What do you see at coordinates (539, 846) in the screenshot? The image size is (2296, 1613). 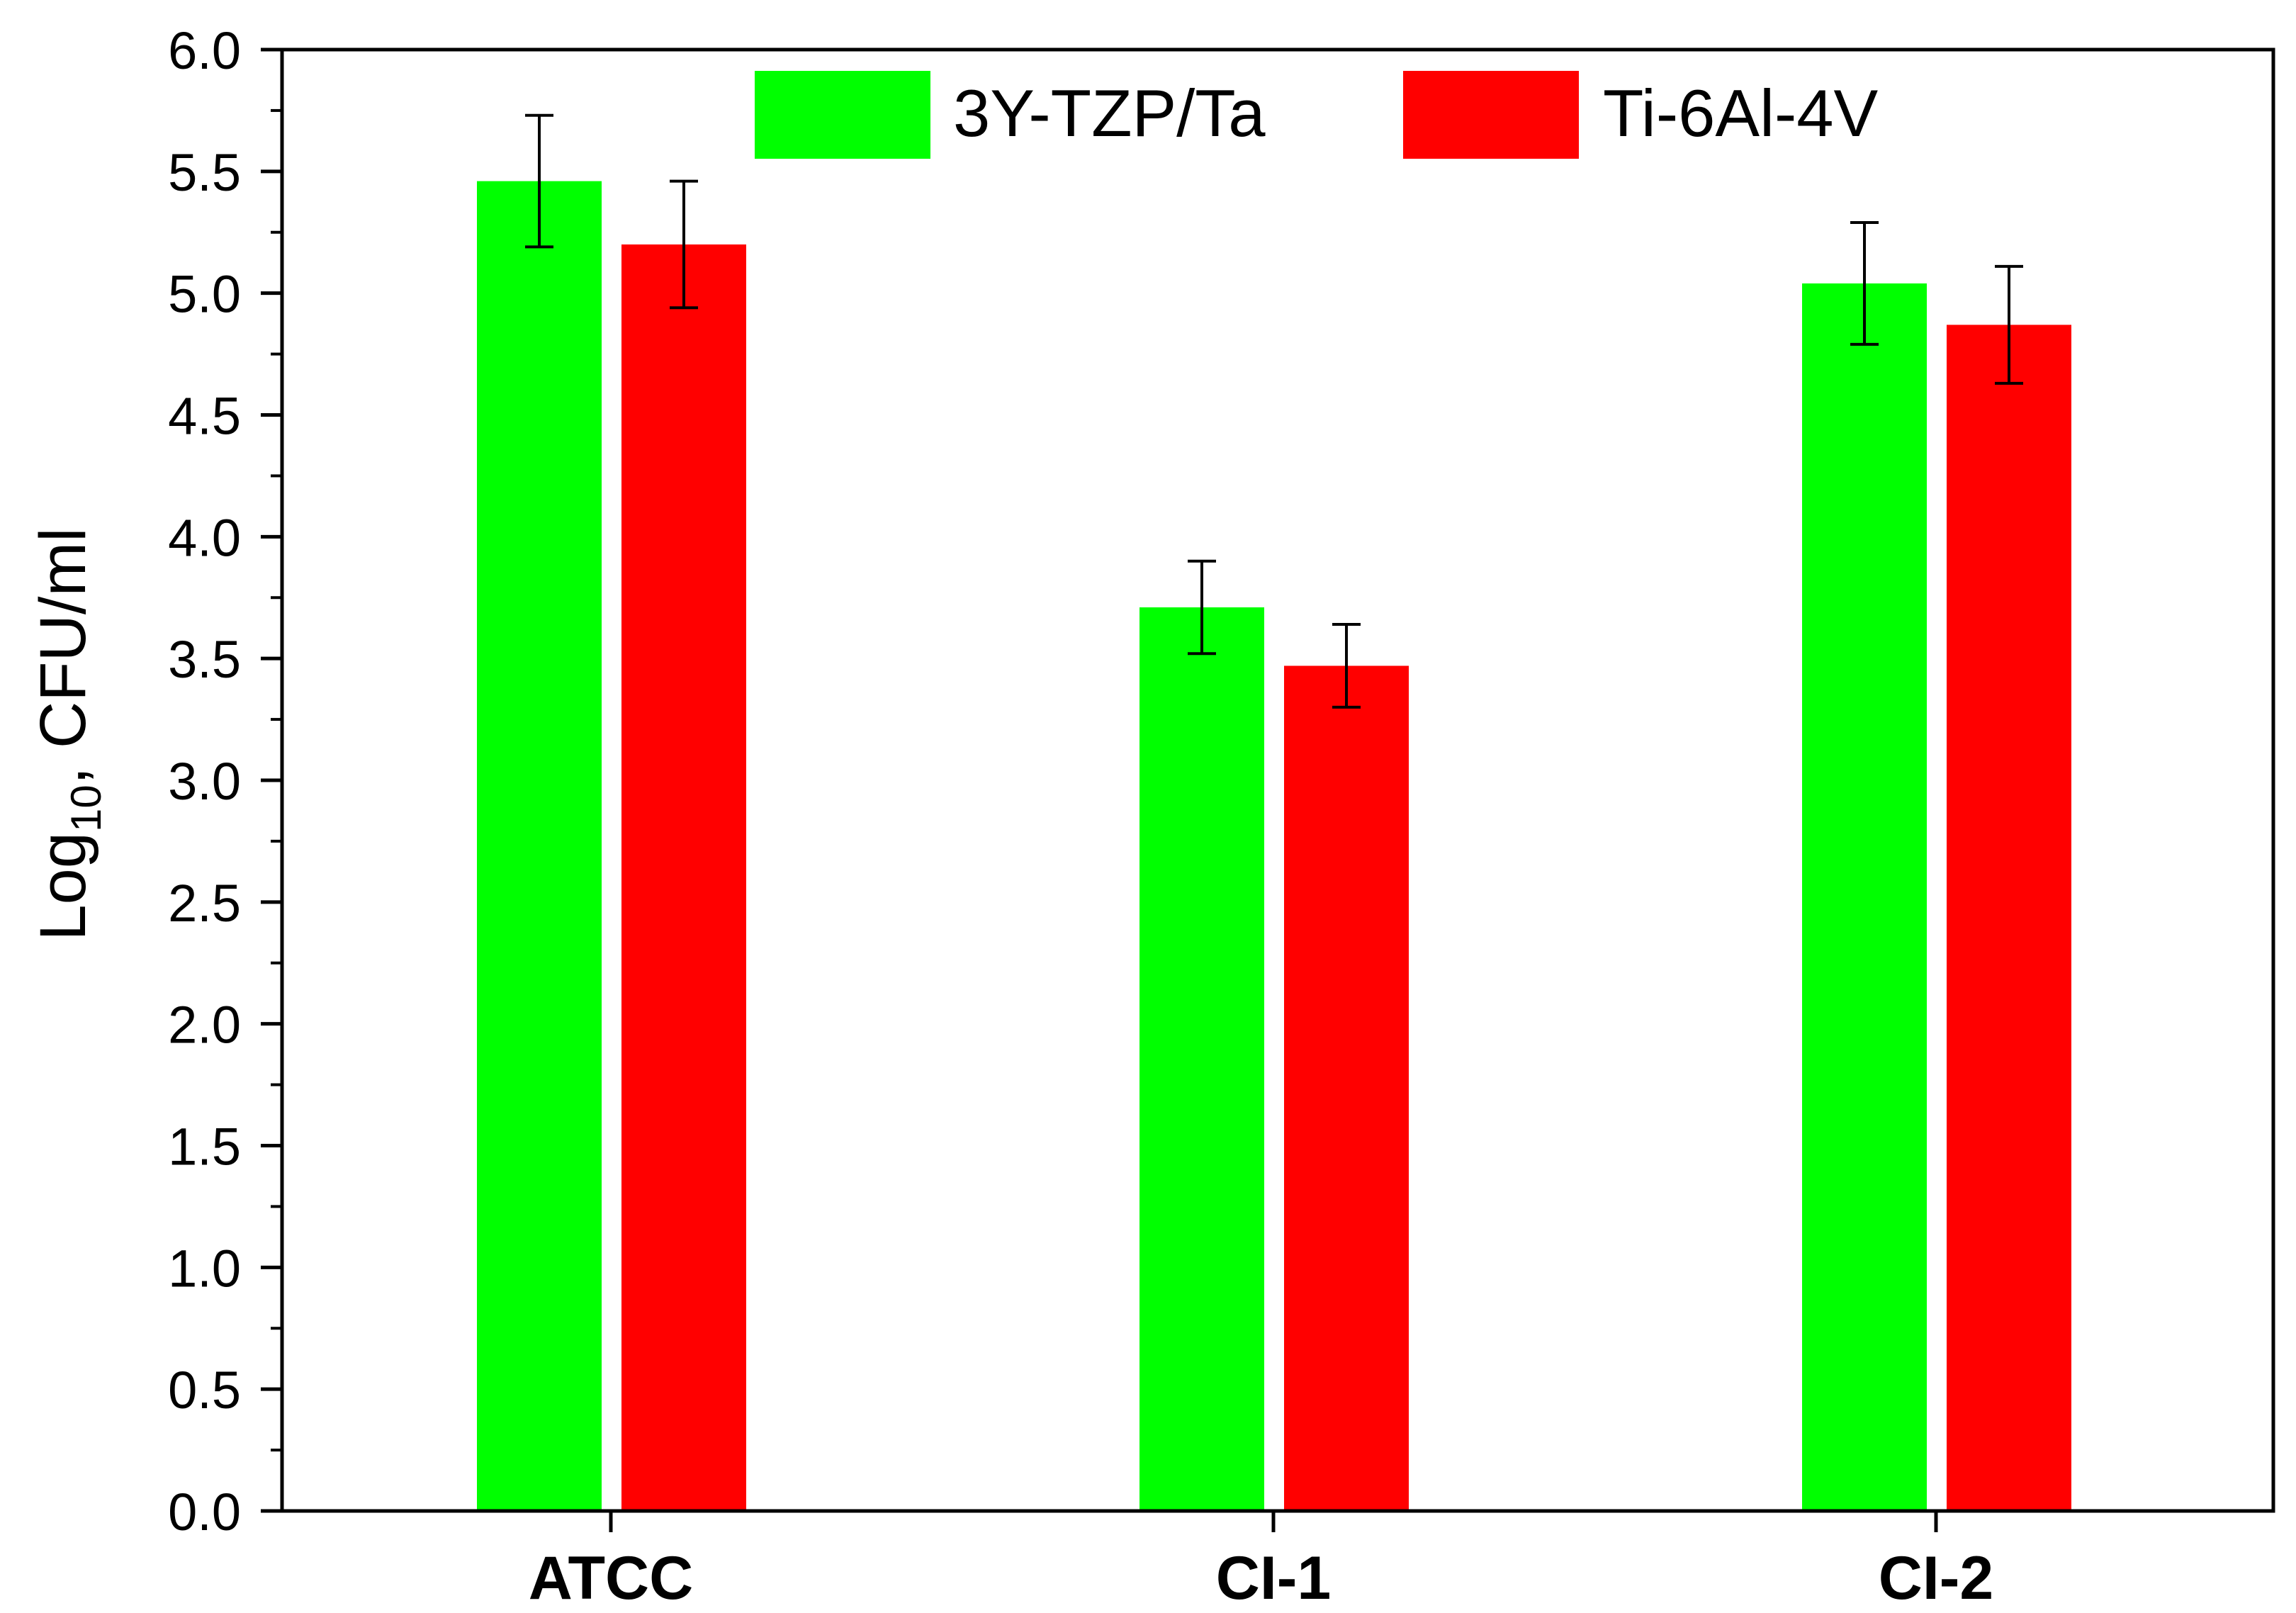 I see `bar-3y-tzp-ta-atcc` at bounding box center [539, 846].